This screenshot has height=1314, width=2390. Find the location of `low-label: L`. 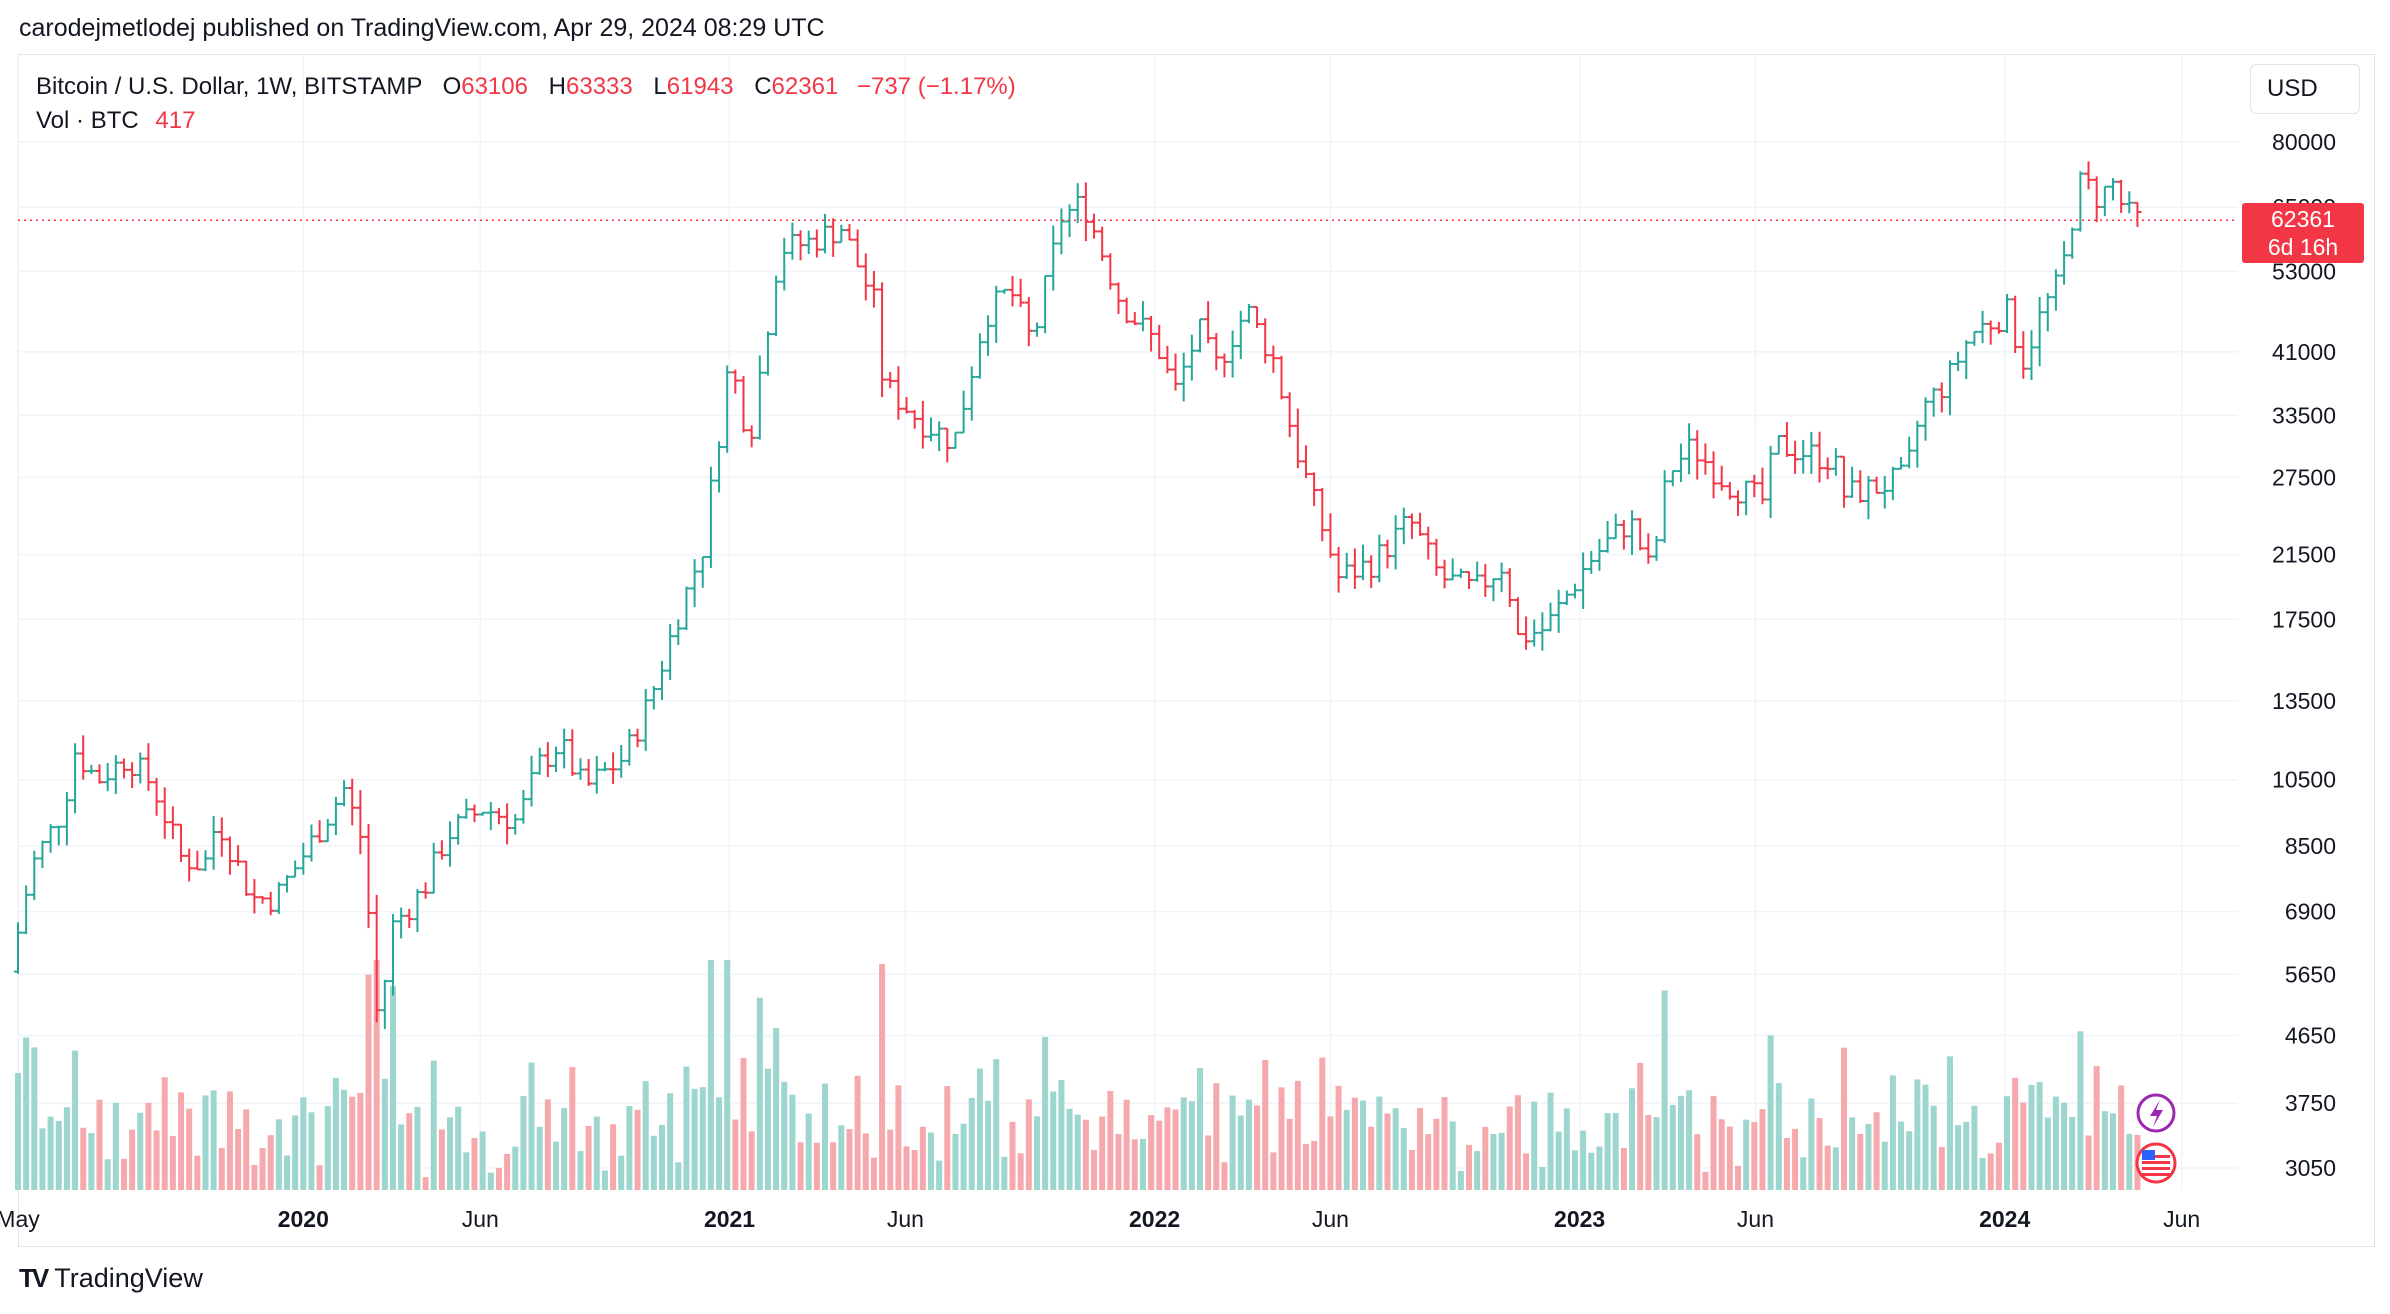

low-label: L is located at coordinates (660, 86).